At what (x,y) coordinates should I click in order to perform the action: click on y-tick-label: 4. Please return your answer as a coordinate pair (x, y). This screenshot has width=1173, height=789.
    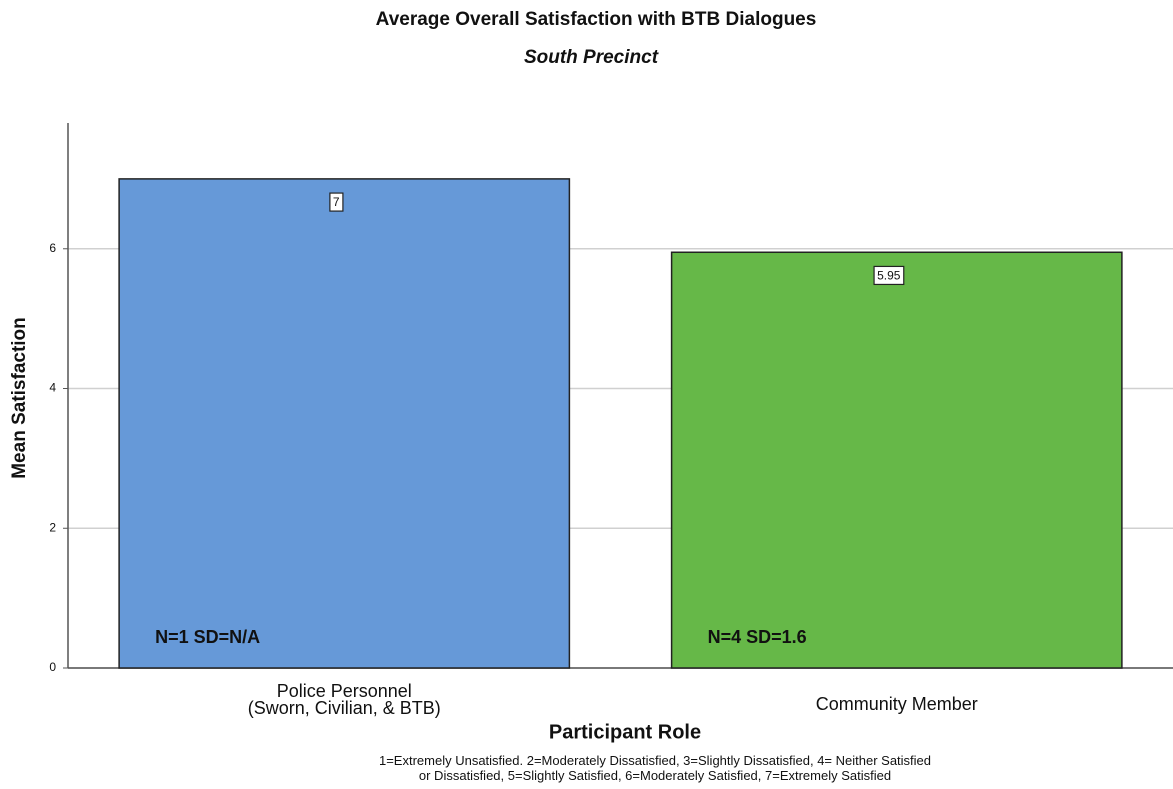
    Looking at the image, I should click on (52, 388).